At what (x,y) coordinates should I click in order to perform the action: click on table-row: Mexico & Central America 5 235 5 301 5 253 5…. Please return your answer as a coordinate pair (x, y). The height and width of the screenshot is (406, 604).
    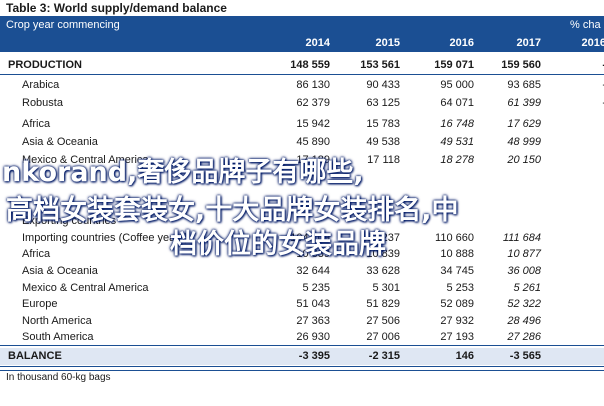
    Looking at the image, I should click on (302, 288).